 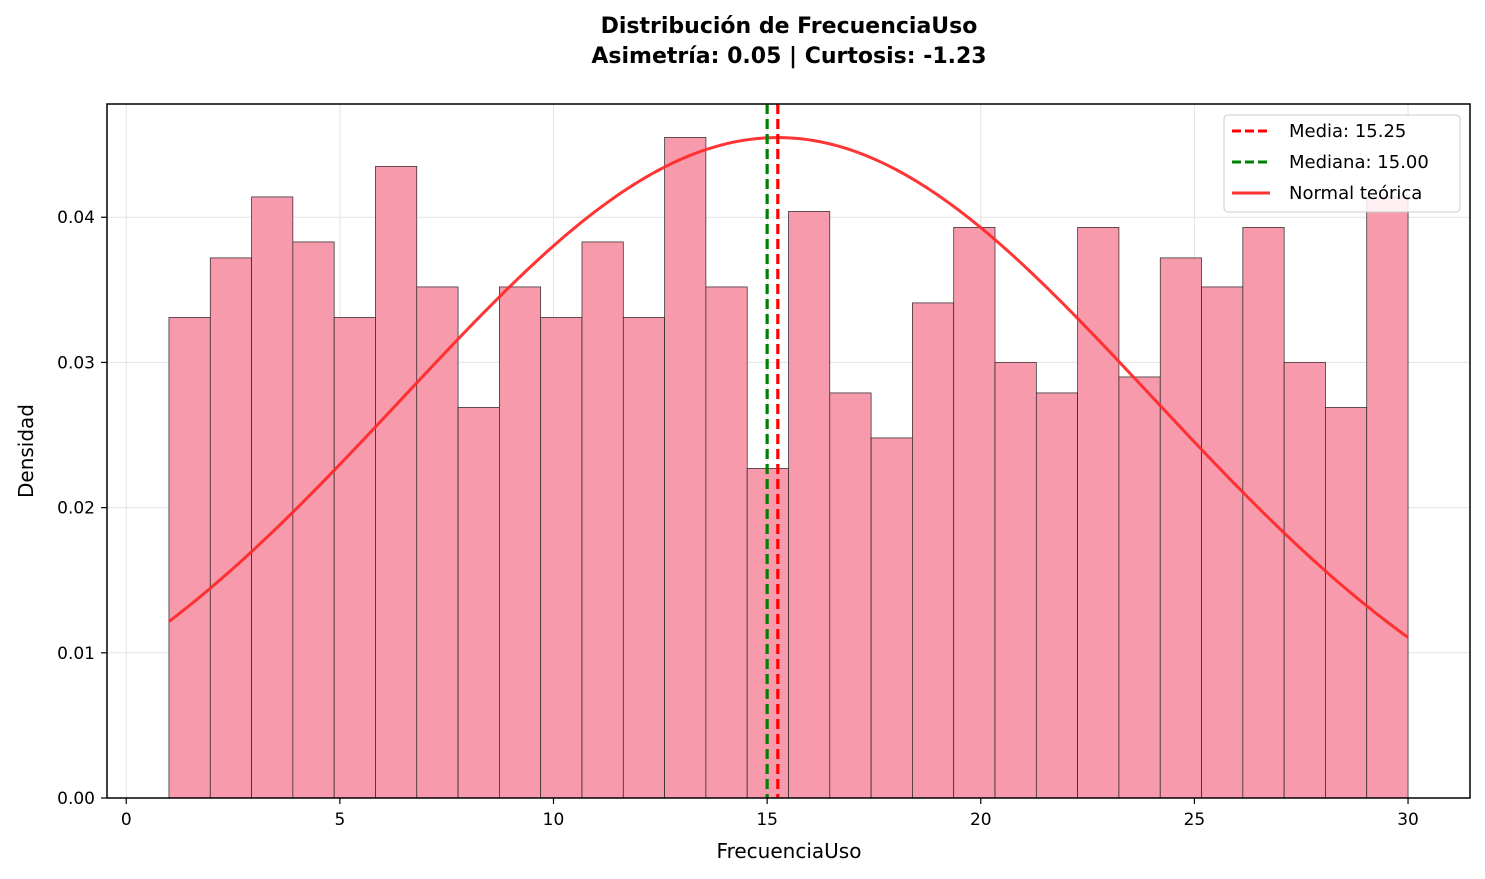 I want to click on y-tick-label-1: 0.01, so click(x=76, y=654).